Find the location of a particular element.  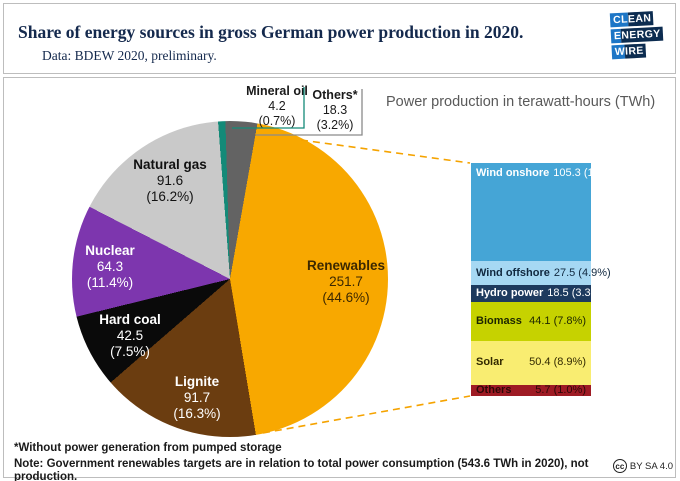

logo-text: NERGY is located at coordinates (642, 34).